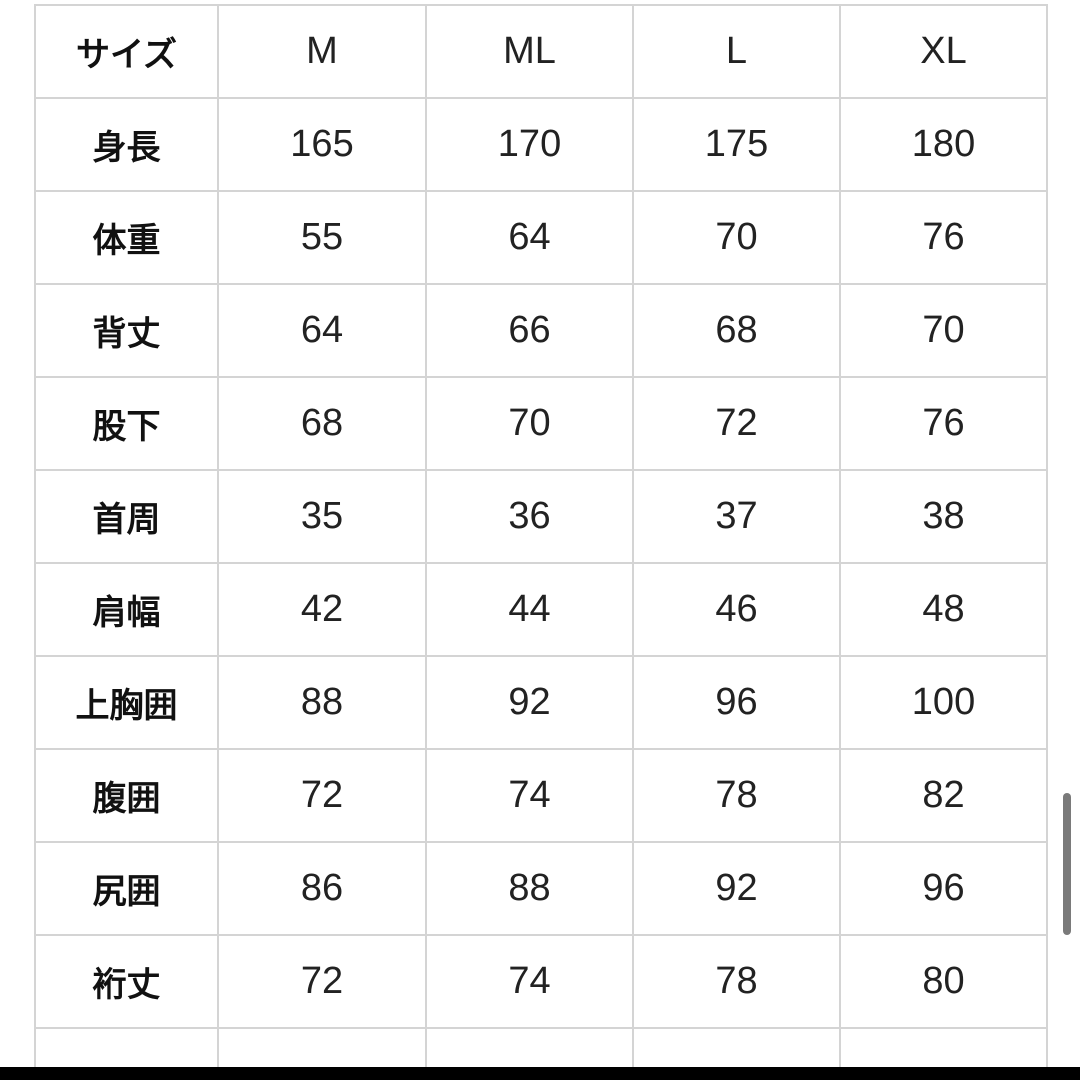  I want to click on table-row-partial, so click(541, 1049).